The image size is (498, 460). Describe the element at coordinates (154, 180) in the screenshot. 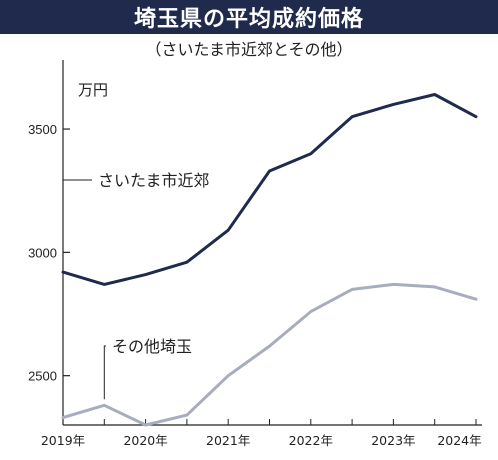

I see `series-label: さいたま市近郊` at that location.